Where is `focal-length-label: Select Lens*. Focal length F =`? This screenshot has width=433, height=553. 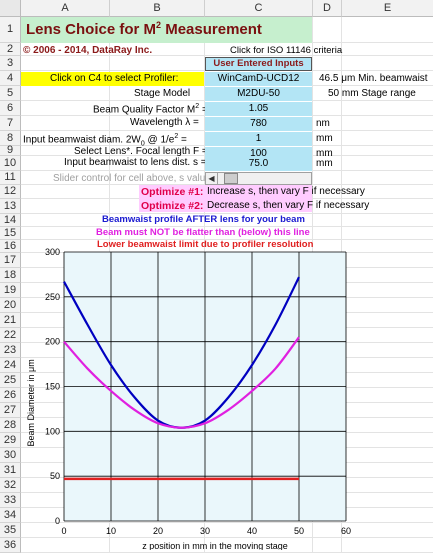
focal-length-label: Select Lens*. Focal length F = is located at coordinates (141, 151).